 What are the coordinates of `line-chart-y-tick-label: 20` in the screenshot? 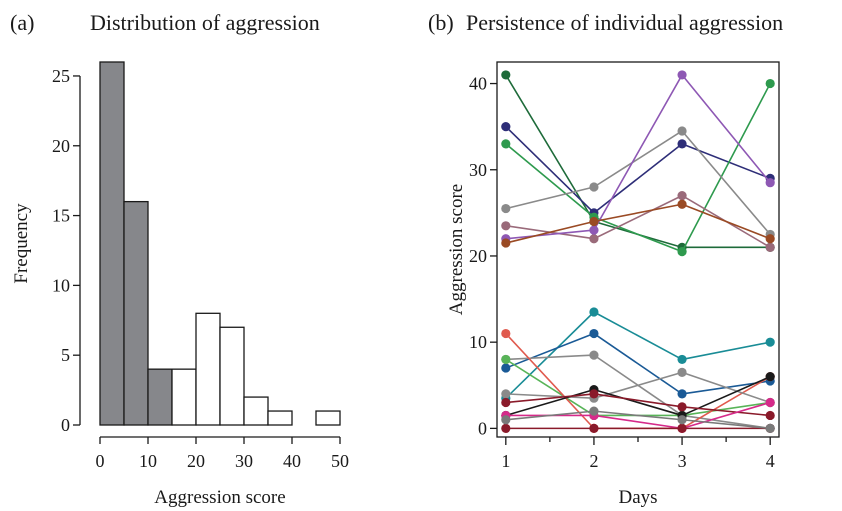 It's located at (478, 256).